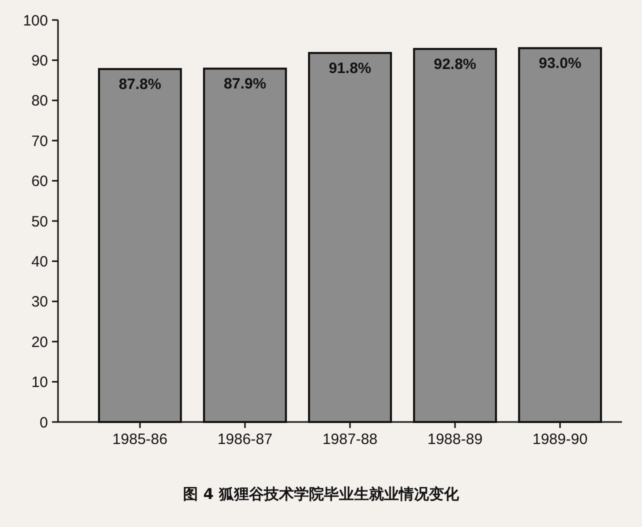  Describe the element at coordinates (455, 439) in the screenshot. I see `x-tick-label: 1988-89` at that location.